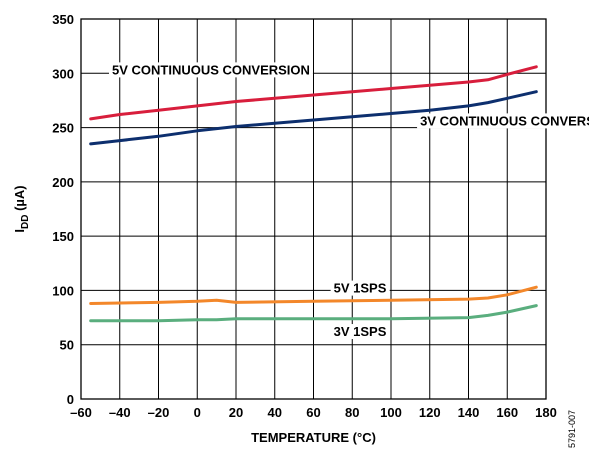  Describe the element at coordinates (313, 93) in the screenshot. I see `series-line-5v-continuous-conversion` at that location.